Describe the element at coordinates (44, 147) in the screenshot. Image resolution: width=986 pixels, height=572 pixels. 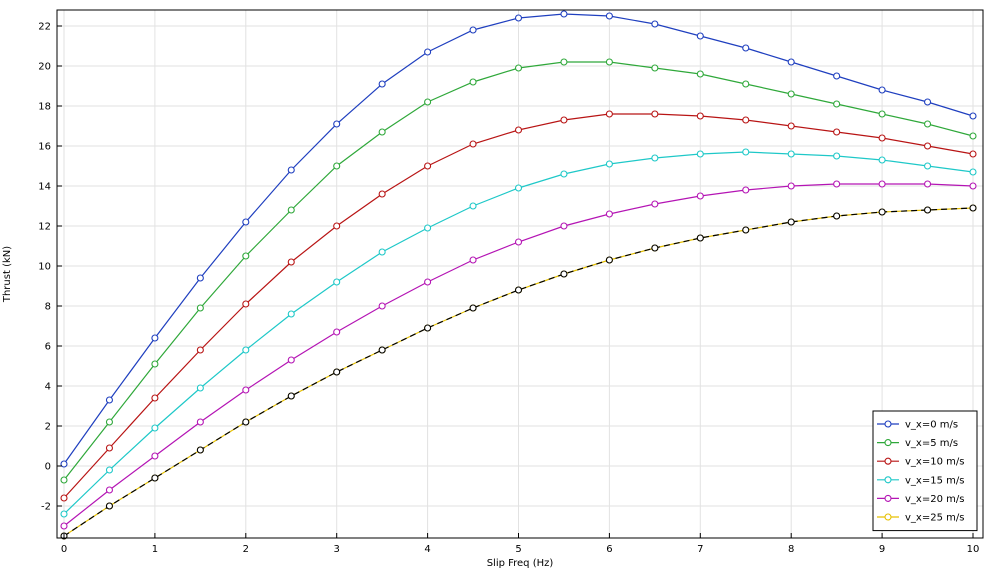
I see `y-tick-label: 16` at that location.